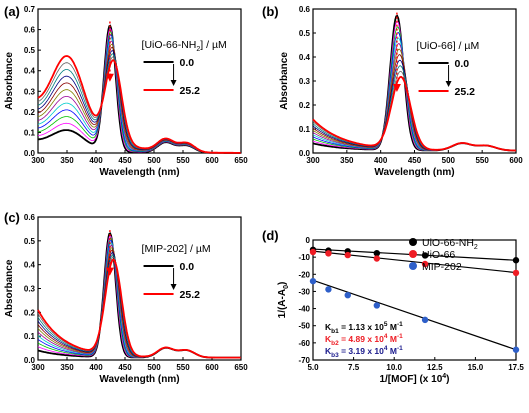  I want to click on x-axis-label: 1/[MOF] (x 104), so click(414, 379).